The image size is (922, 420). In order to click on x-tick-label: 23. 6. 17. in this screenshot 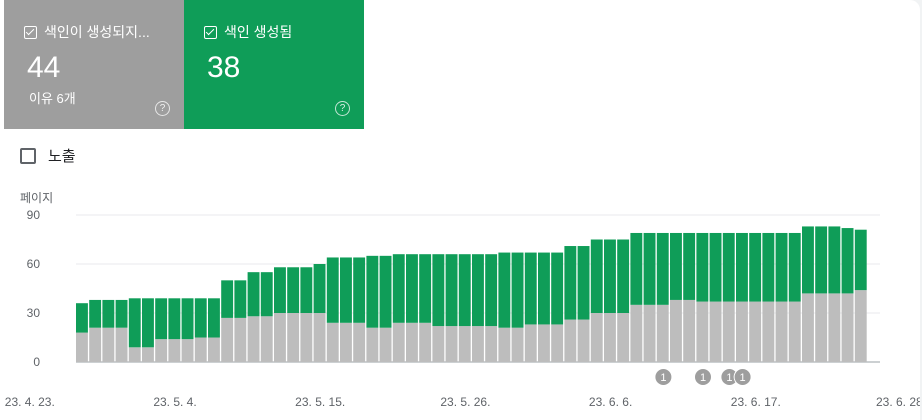, I will do `click(756, 402)`.